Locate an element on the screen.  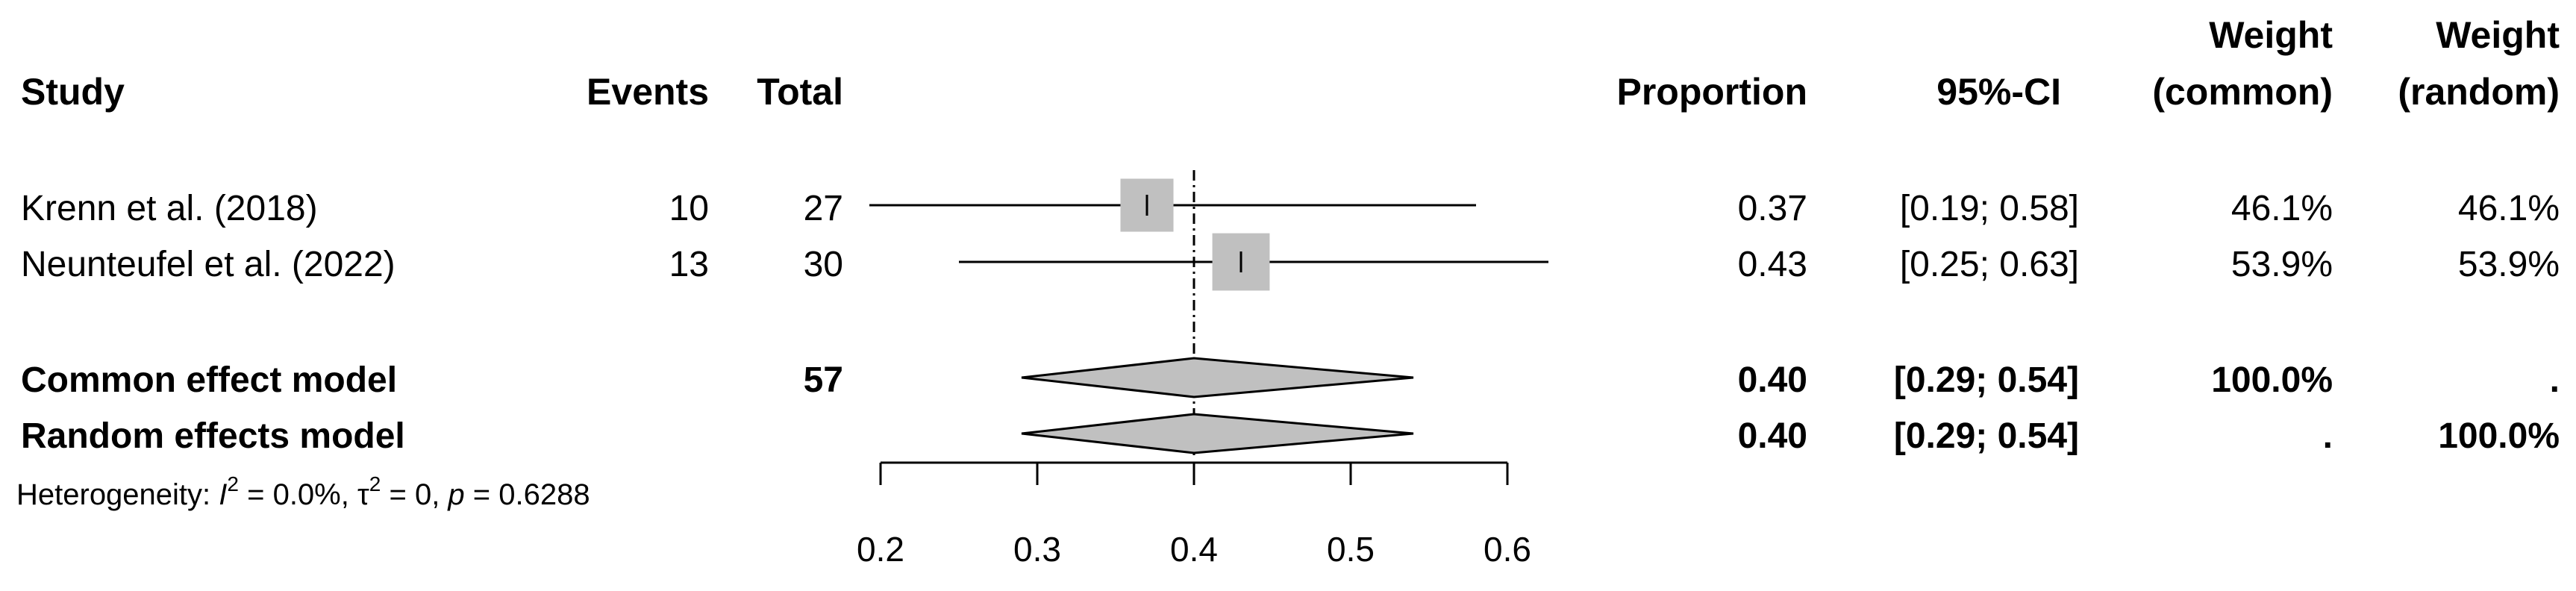
header-proportion: Proportion is located at coordinates (1711, 92).